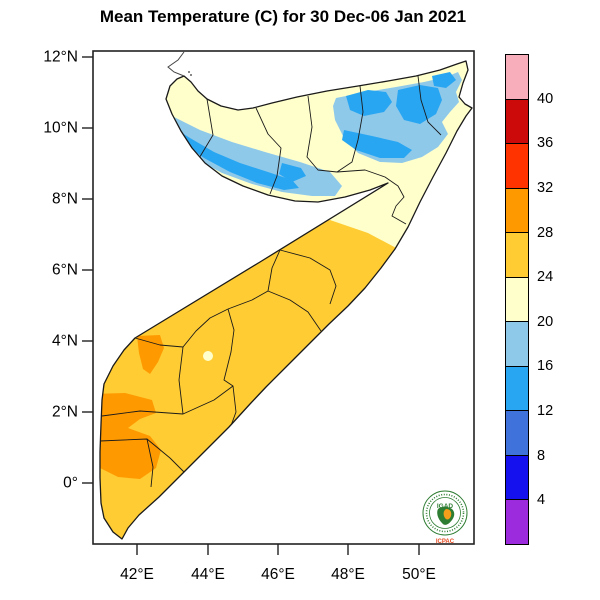 Image resolution: width=600 pixels, height=600 pixels. Describe the element at coordinates (233, 157) in the screenshot. I see `fill-blue-core-west-snake` at that location.